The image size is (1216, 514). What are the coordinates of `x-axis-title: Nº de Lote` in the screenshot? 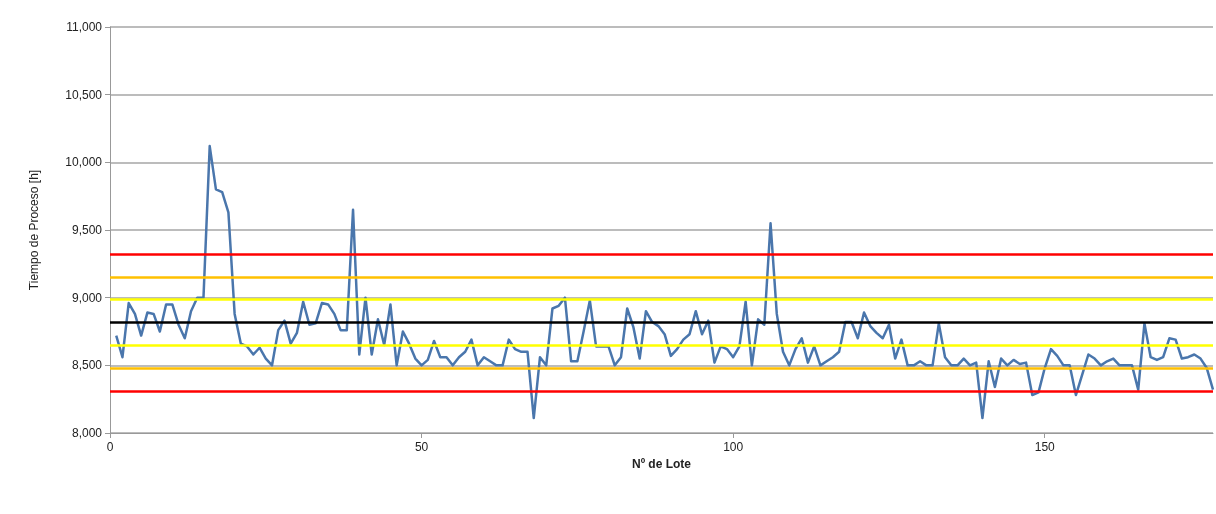 It's located at (661, 463).